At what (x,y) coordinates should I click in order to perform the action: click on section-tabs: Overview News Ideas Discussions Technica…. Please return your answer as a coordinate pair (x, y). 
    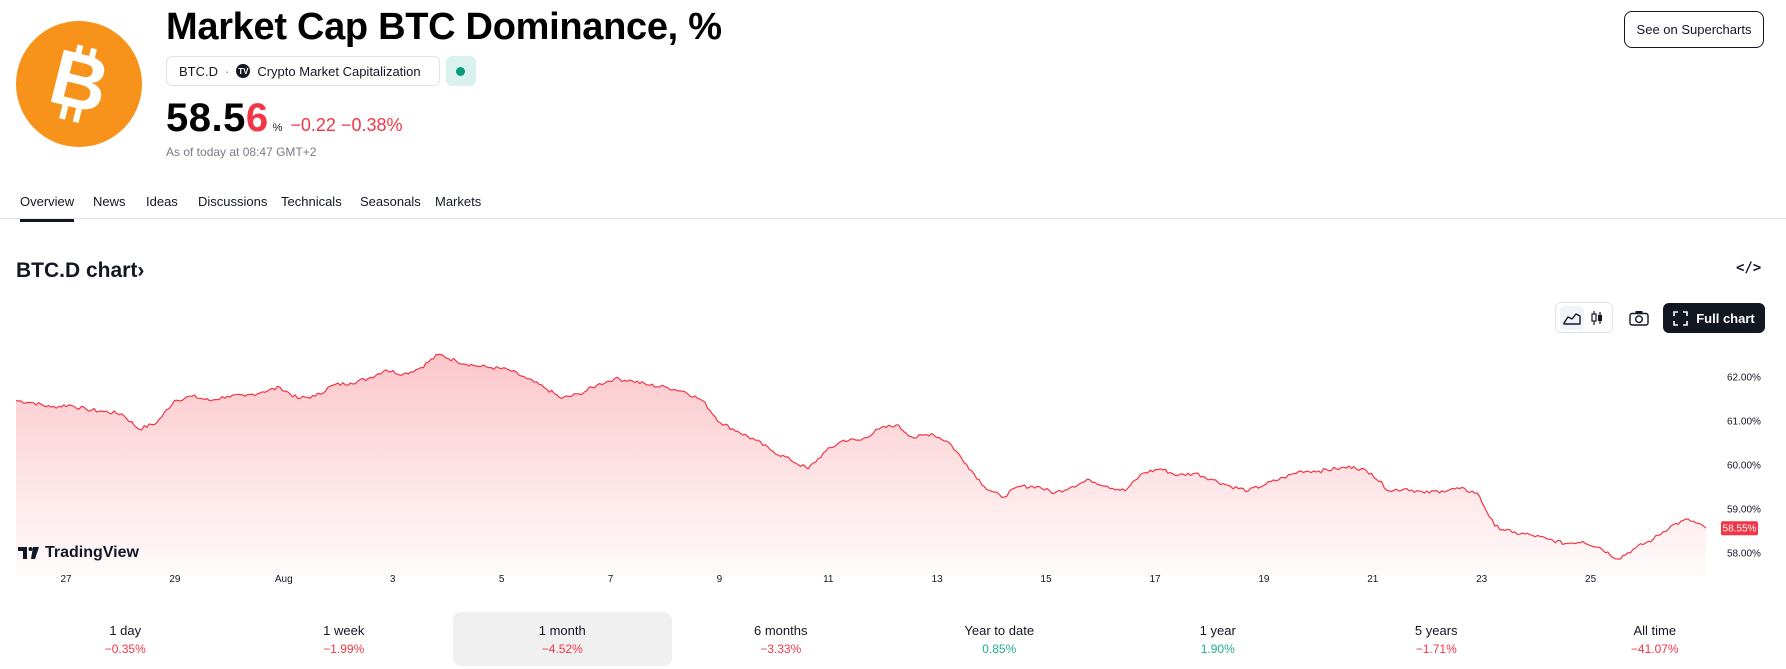
    Looking at the image, I should click on (893, 205).